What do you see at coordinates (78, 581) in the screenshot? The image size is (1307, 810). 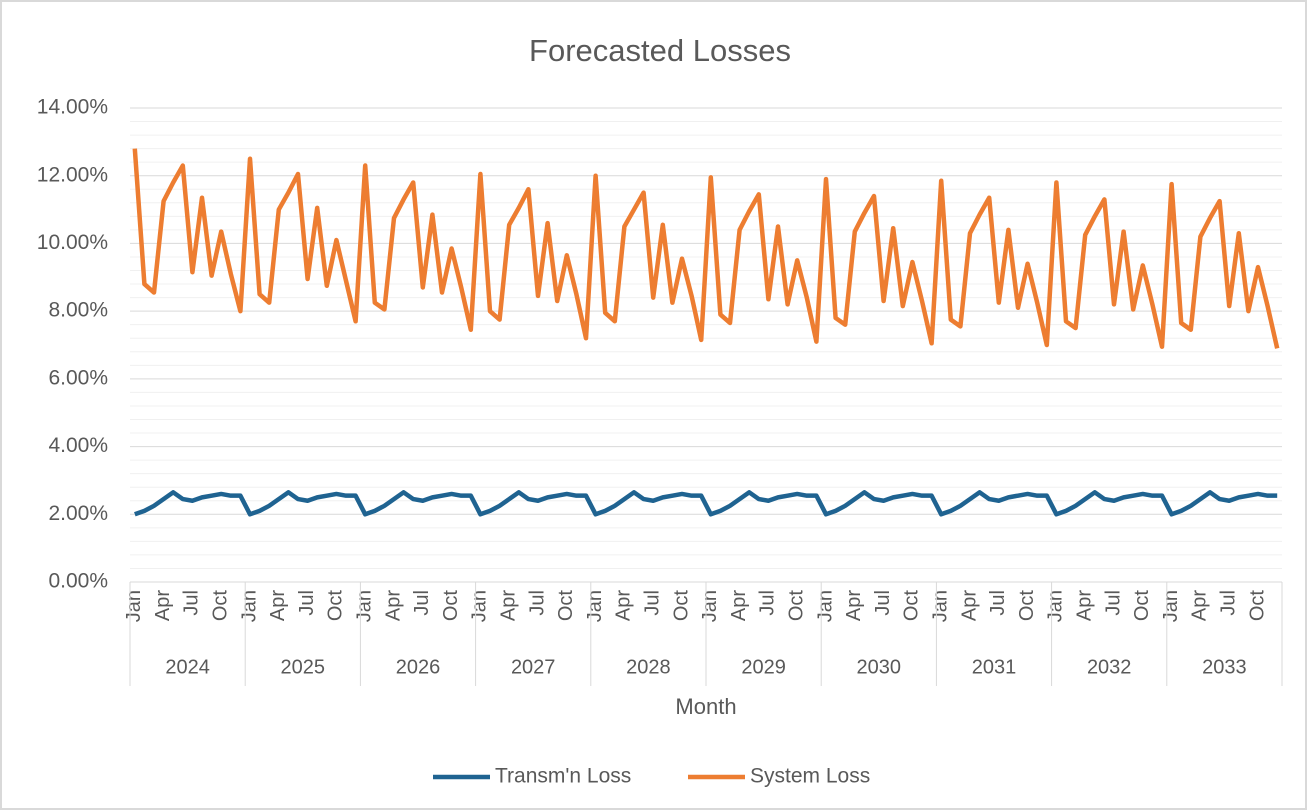 I see `y-tick-label: 0.00%` at bounding box center [78, 581].